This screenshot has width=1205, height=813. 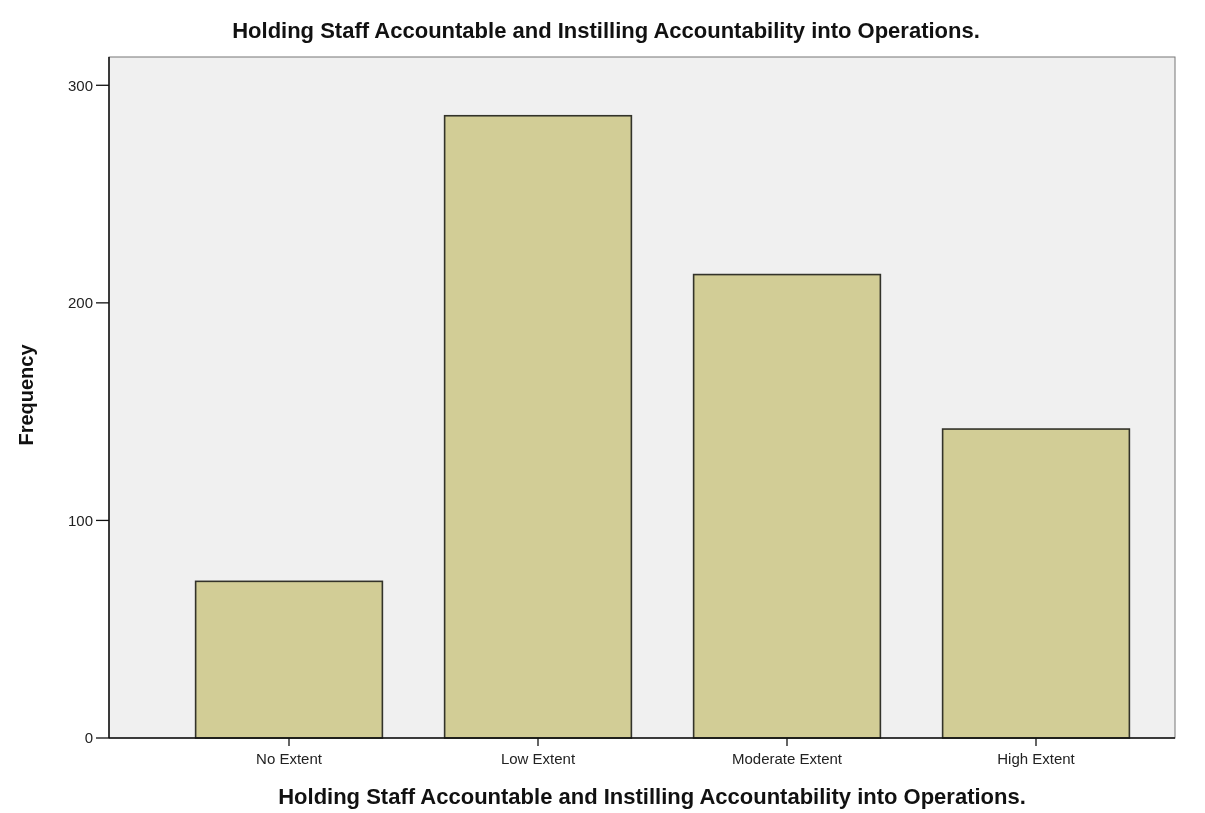 What do you see at coordinates (289, 758) in the screenshot?
I see `x-tick-label: No Extent` at bounding box center [289, 758].